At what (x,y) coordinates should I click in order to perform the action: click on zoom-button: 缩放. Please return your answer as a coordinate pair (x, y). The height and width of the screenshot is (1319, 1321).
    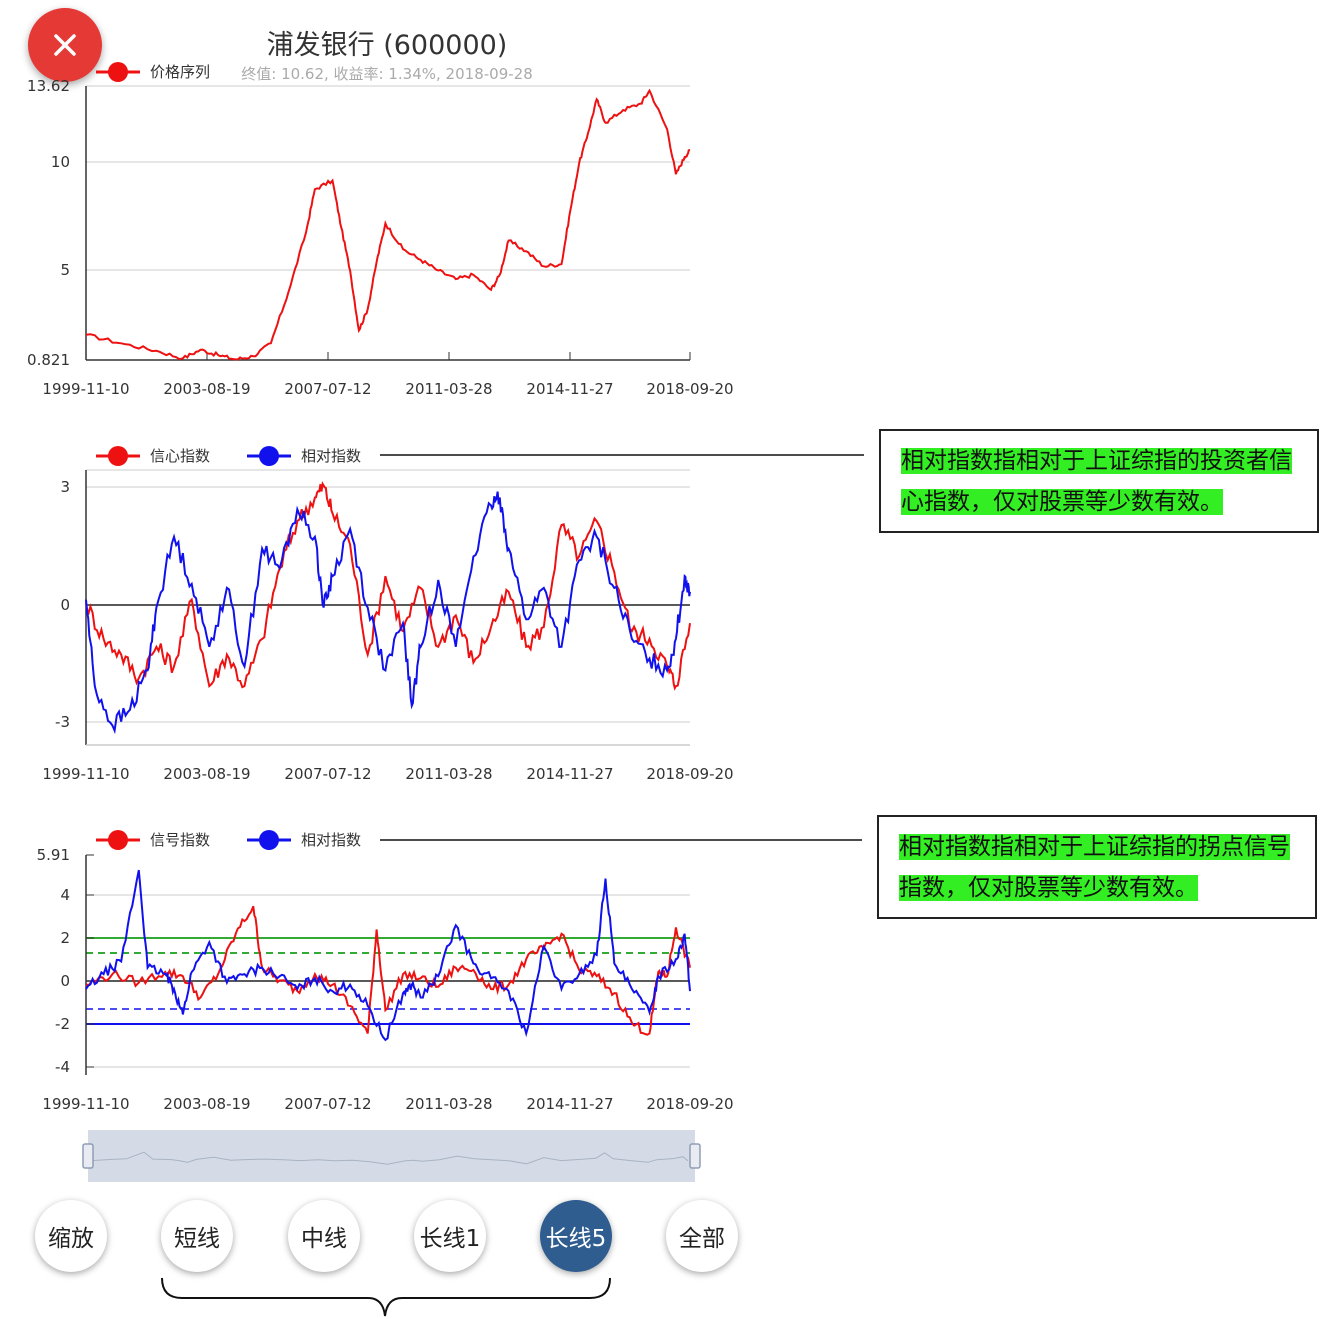
    Looking at the image, I should click on (71, 1236).